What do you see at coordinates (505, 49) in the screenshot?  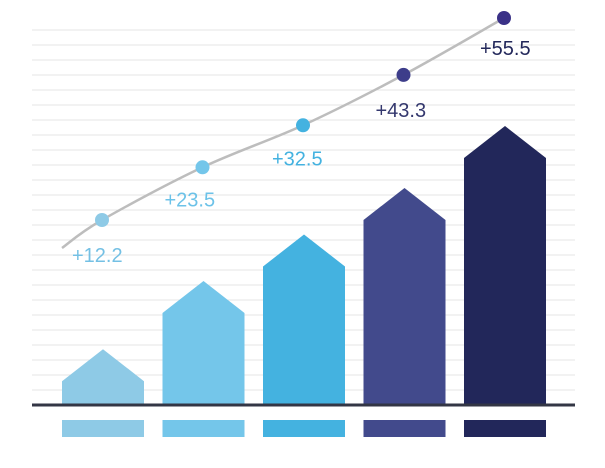 I see `data-label: +55.5` at bounding box center [505, 49].